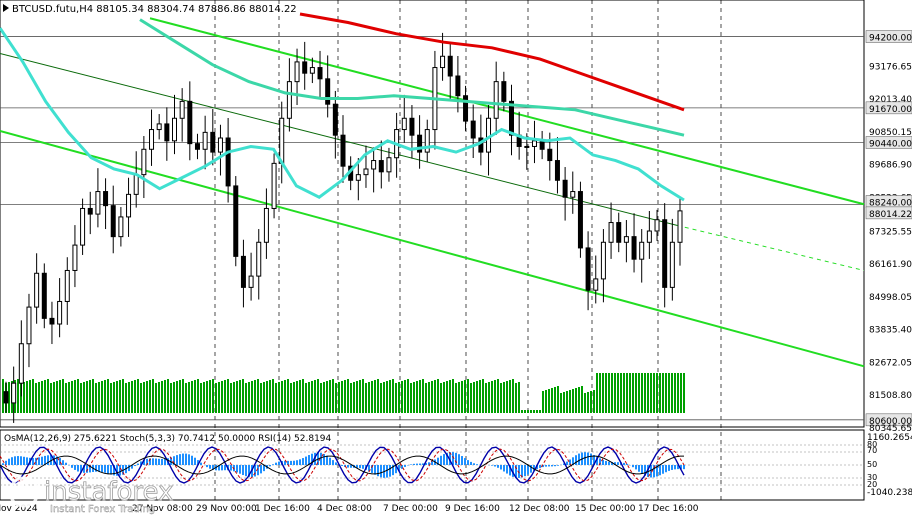 This screenshot has width=912, height=517. What do you see at coordinates (890, 100) in the screenshot?
I see `price-tick-label: 92013.40` at bounding box center [890, 100].